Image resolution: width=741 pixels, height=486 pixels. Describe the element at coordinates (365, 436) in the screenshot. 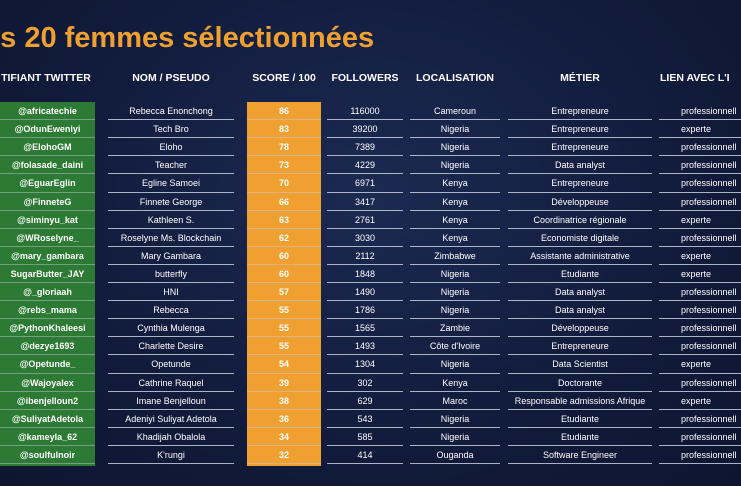

I see `followers-cell: 585` at that location.